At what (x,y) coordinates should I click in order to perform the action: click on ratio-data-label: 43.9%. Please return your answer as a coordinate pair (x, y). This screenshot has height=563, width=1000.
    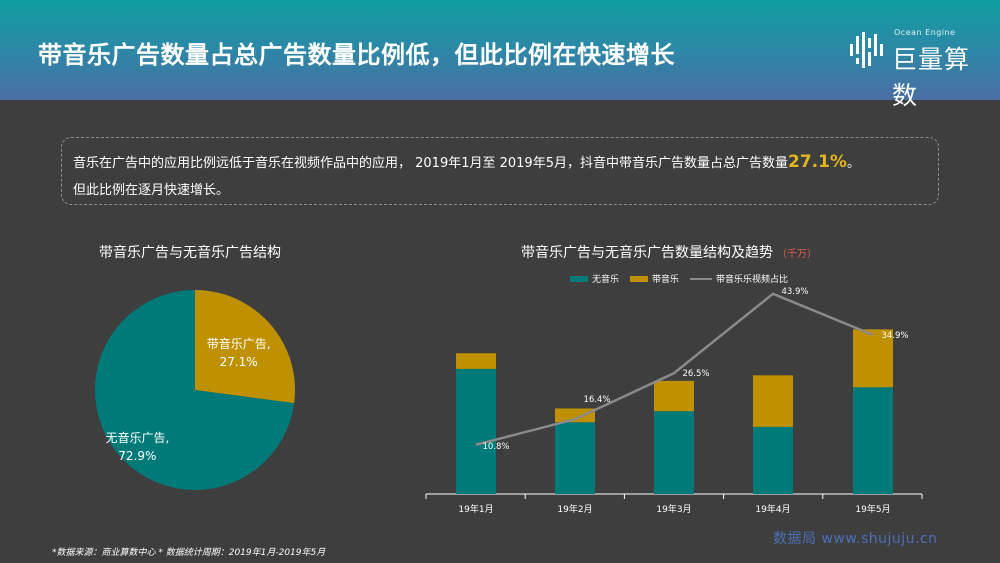
    Looking at the image, I should click on (794, 292).